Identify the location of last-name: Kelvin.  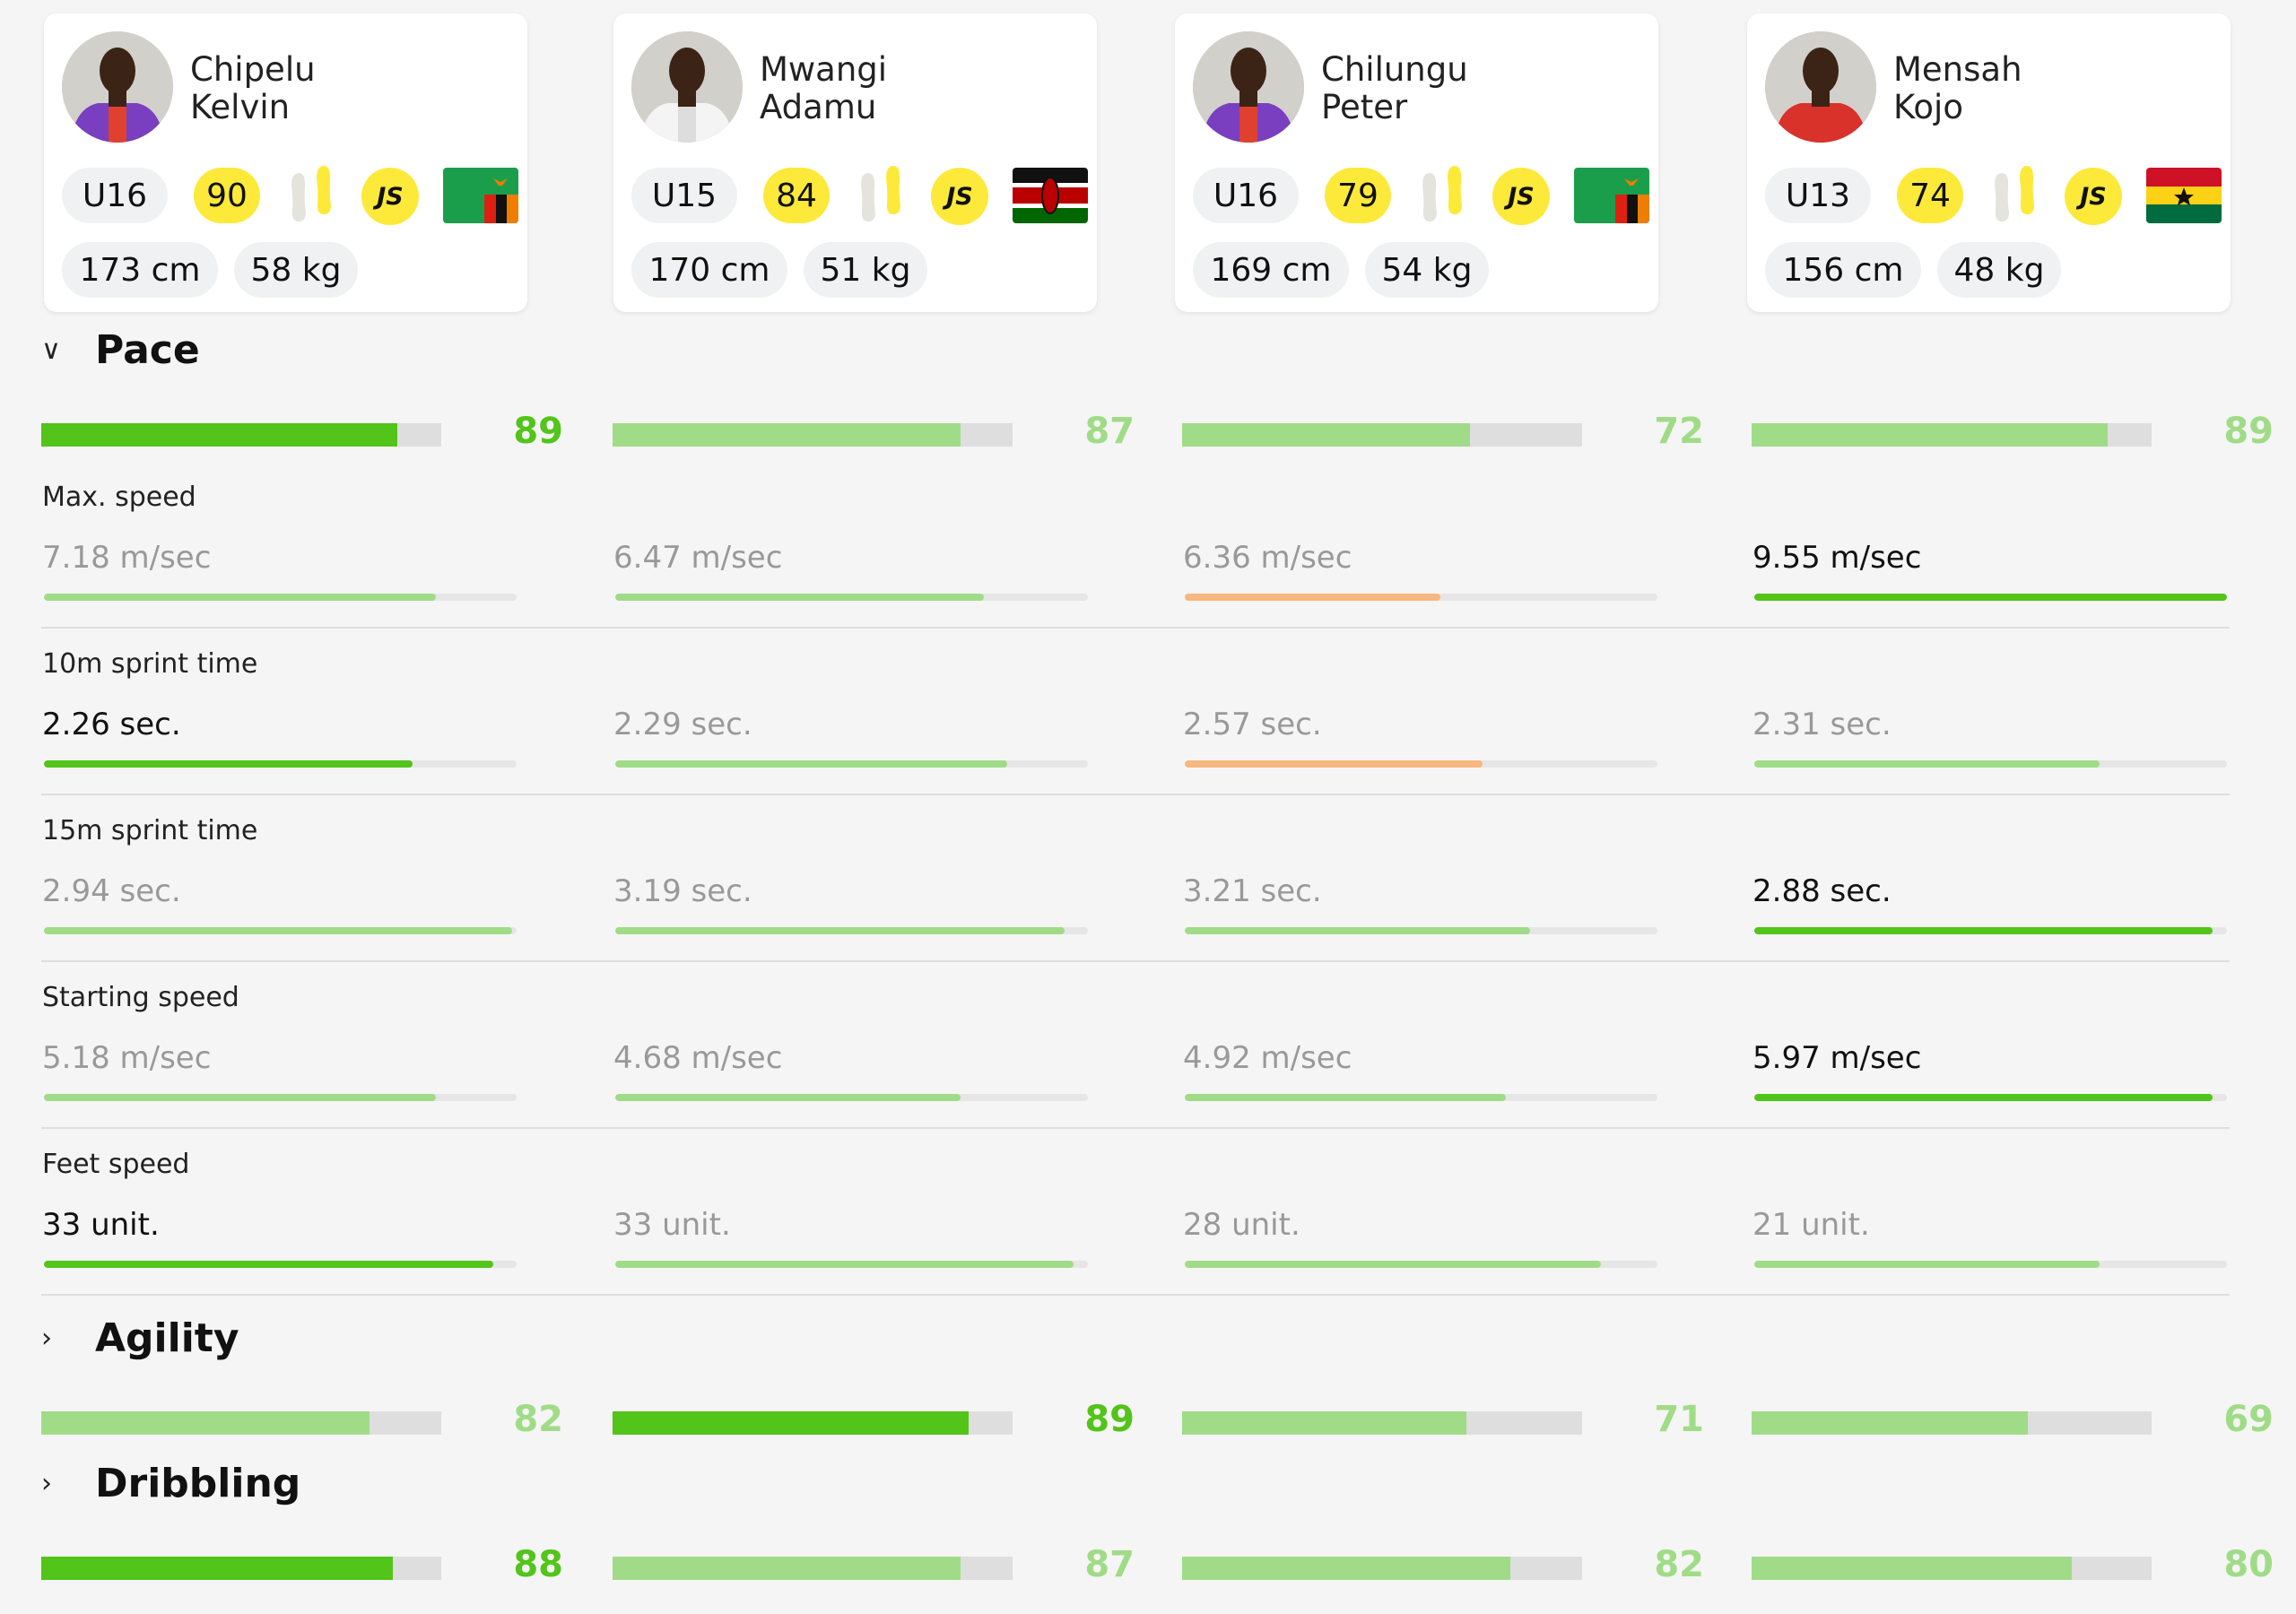
(240, 107).